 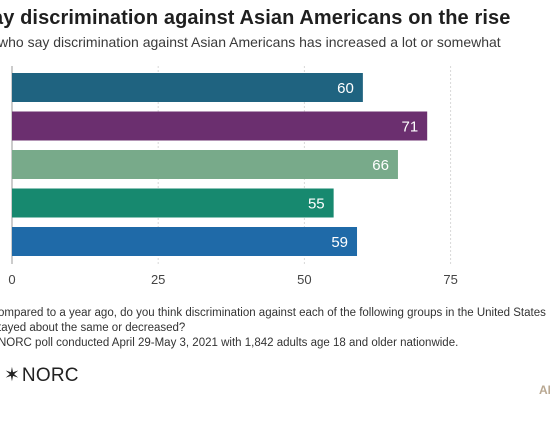 I want to click on x-tick-label: 0, so click(x=11, y=279).